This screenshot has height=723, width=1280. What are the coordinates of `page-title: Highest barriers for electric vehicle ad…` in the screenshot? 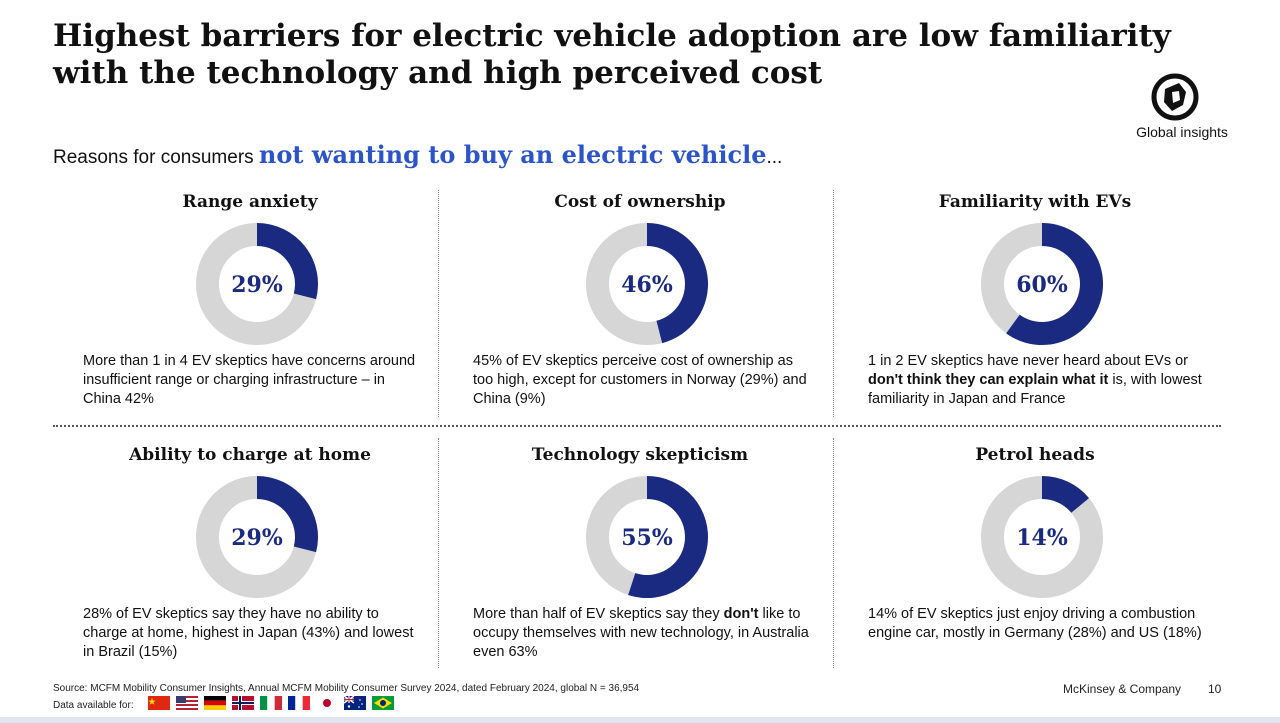 It's located at (612, 54).